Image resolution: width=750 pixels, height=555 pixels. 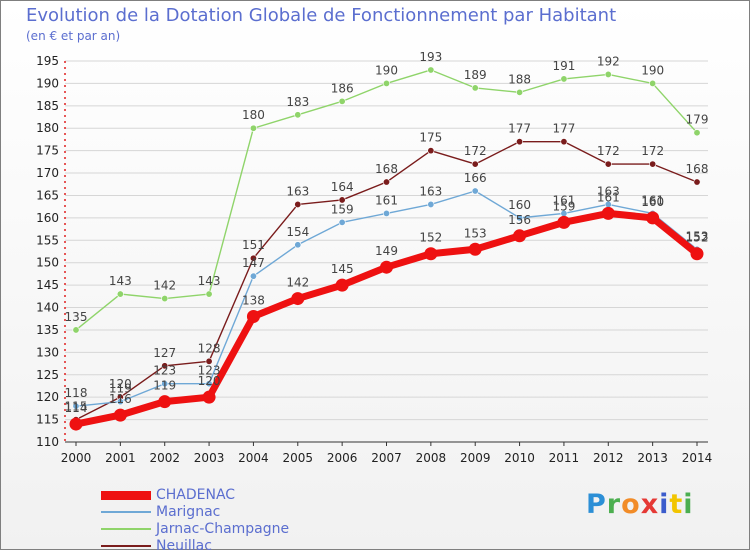 What do you see at coordinates (47, 61) in the screenshot?
I see `y-tick-label: 195` at bounding box center [47, 61].